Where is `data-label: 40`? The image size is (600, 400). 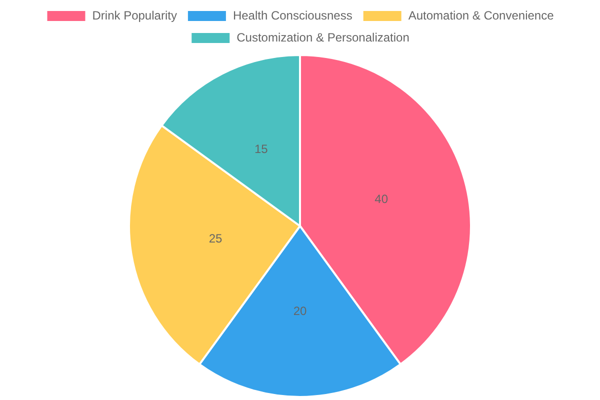 data-label: 40 is located at coordinates (381, 199).